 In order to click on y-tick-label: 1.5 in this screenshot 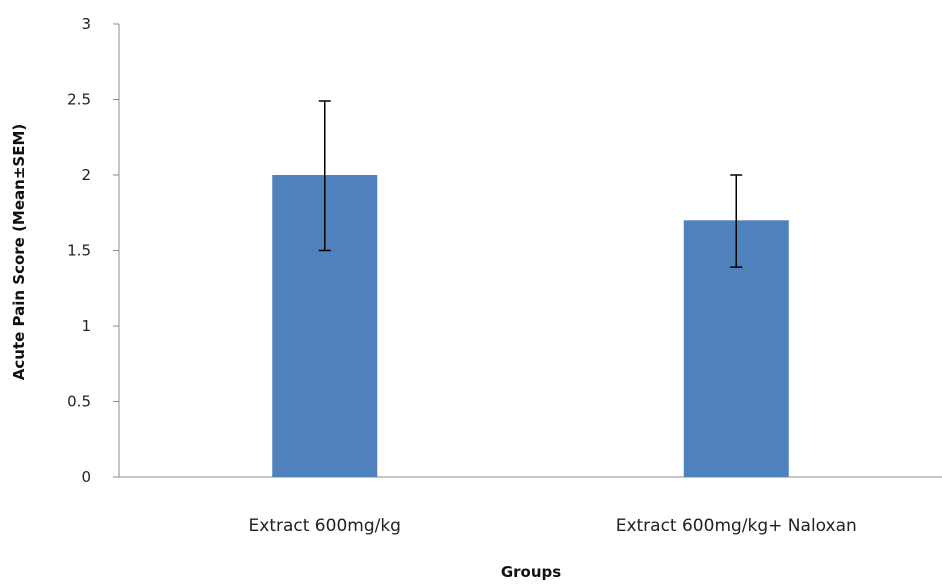, I will do `click(79, 251)`.